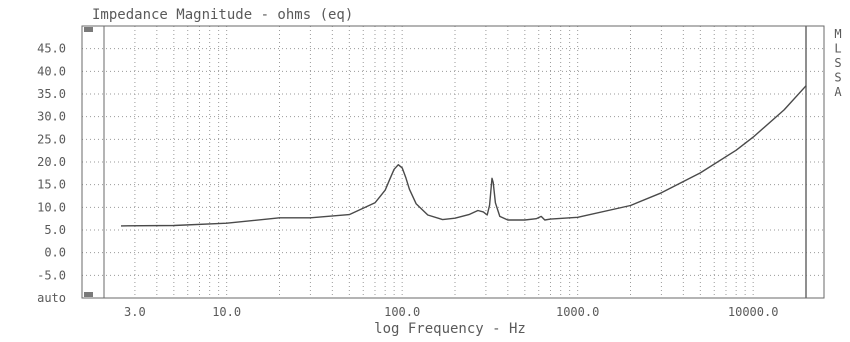 The height and width of the screenshot is (342, 850). What do you see at coordinates (51, 71) in the screenshot?
I see `y-tick-label: 40.0` at bounding box center [51, 71].